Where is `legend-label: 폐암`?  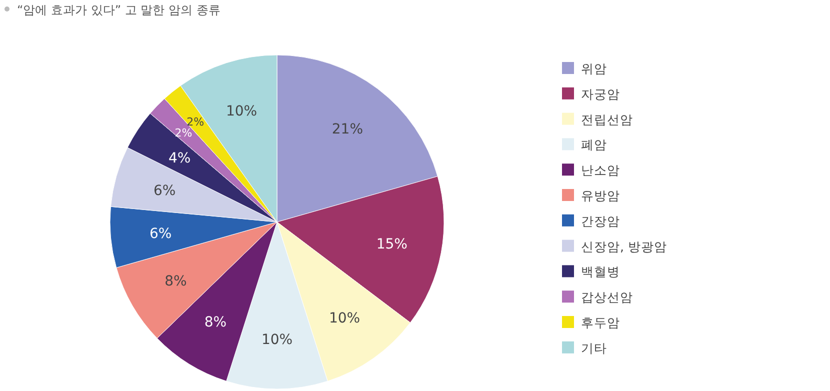 legend-label: 폐암 is located at coordinates (594, 144).